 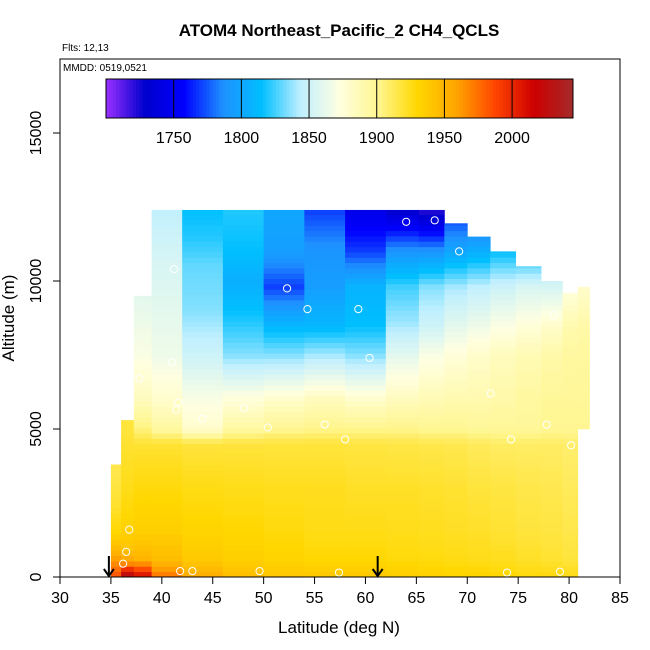 What do you see at coordinates (242, 138) in the screenshot?
I see `colorbar-tick-label: 1800` at bounding box center [242, 138].